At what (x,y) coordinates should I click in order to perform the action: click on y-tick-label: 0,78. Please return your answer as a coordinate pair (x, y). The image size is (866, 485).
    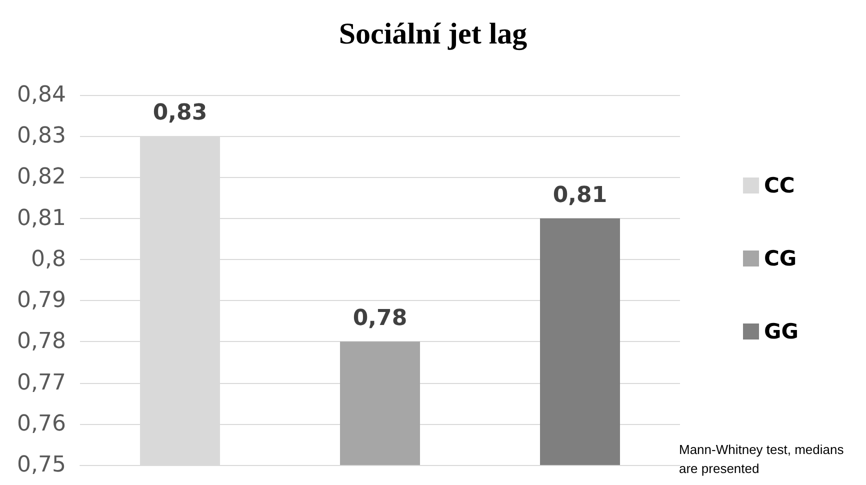
    Looking at the image, I should click on (41, 341).